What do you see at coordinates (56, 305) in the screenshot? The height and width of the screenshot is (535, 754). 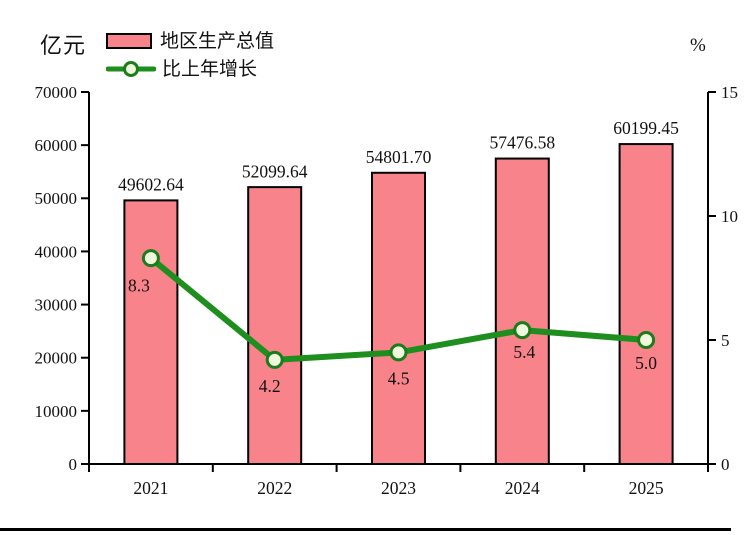 I see `left-axis-tick-label: 30000` at bounding box center [56, 305].